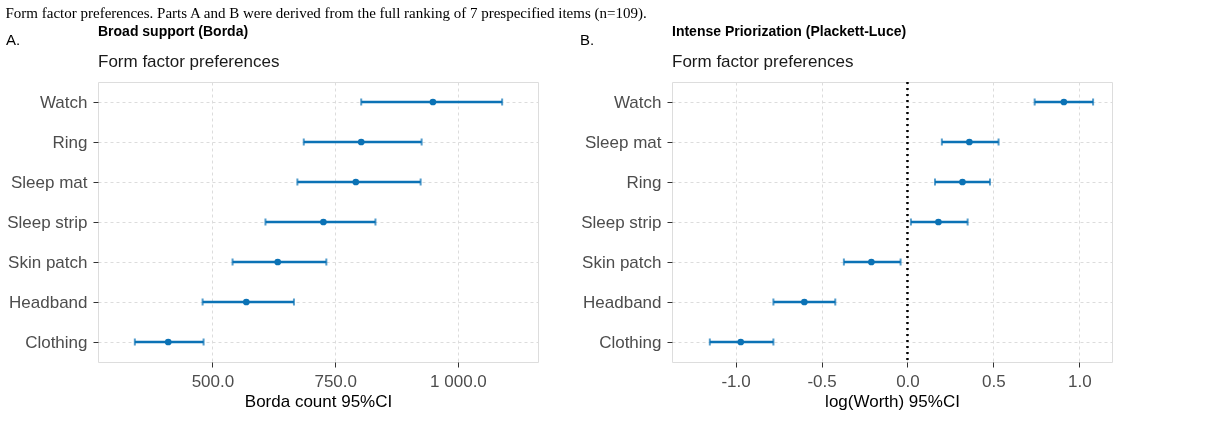  Describe the element at coordinates (1080, 381) in the screenshot. I see `x-tick-label: 1.0` at that location.